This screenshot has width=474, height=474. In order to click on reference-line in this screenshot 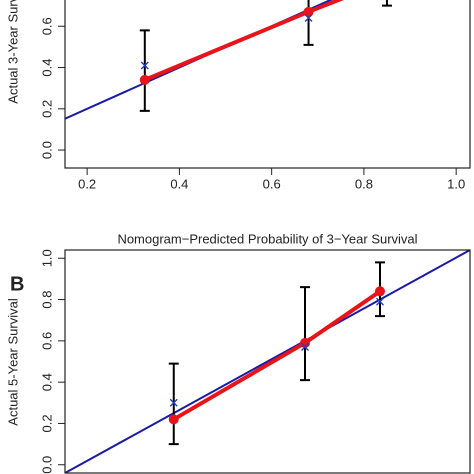, I will do `click(199, 60)`.